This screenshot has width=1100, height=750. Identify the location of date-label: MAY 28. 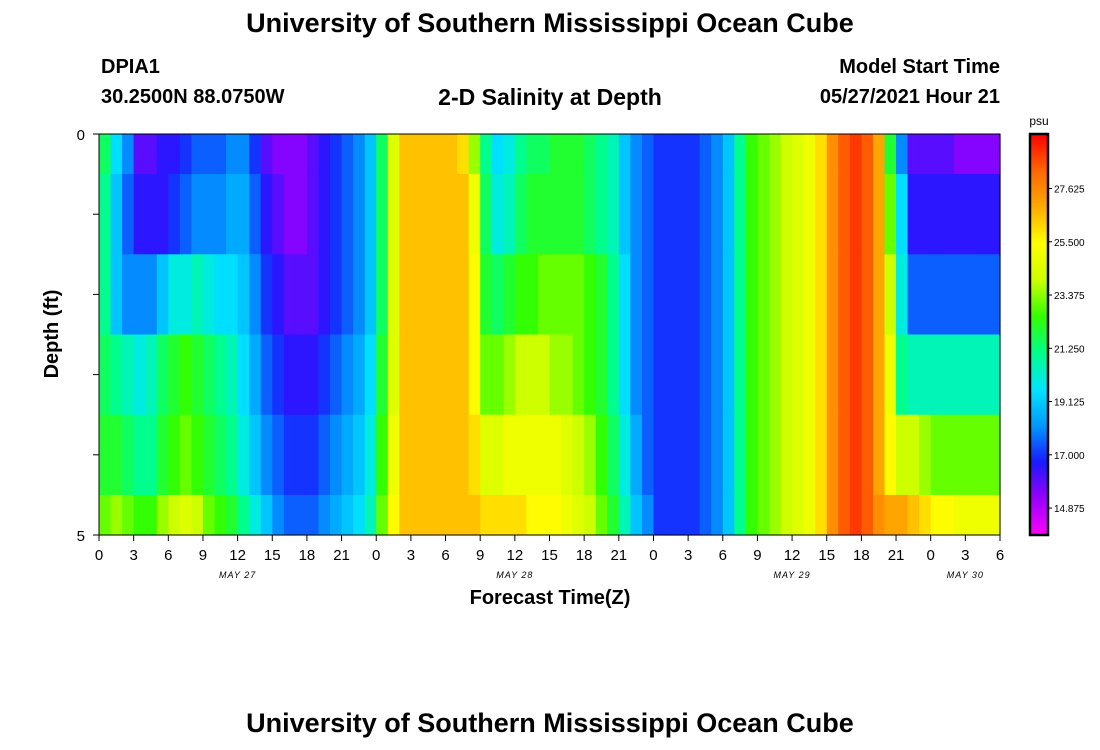
(514, 575).